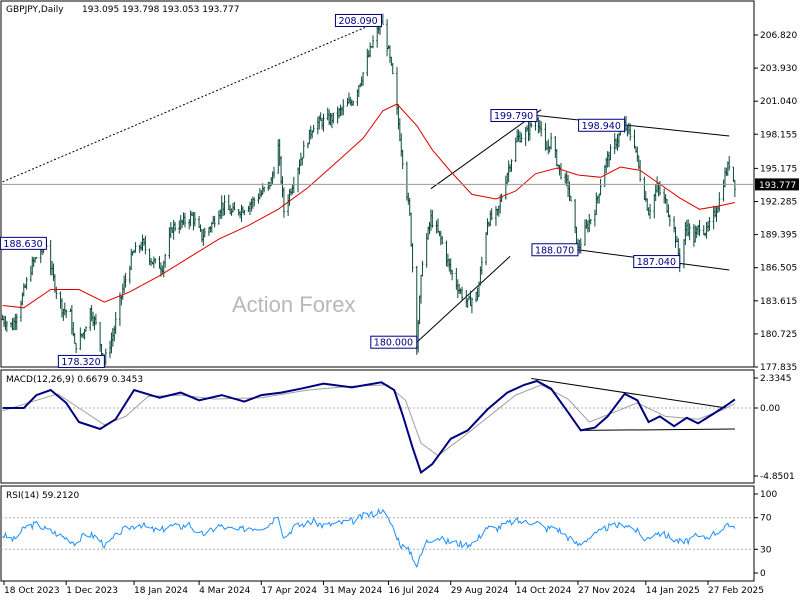 Image resolution: width=800 pixels, height=600 pixels. I want to click on y-tick-label: 186.505, so click(778, 269).